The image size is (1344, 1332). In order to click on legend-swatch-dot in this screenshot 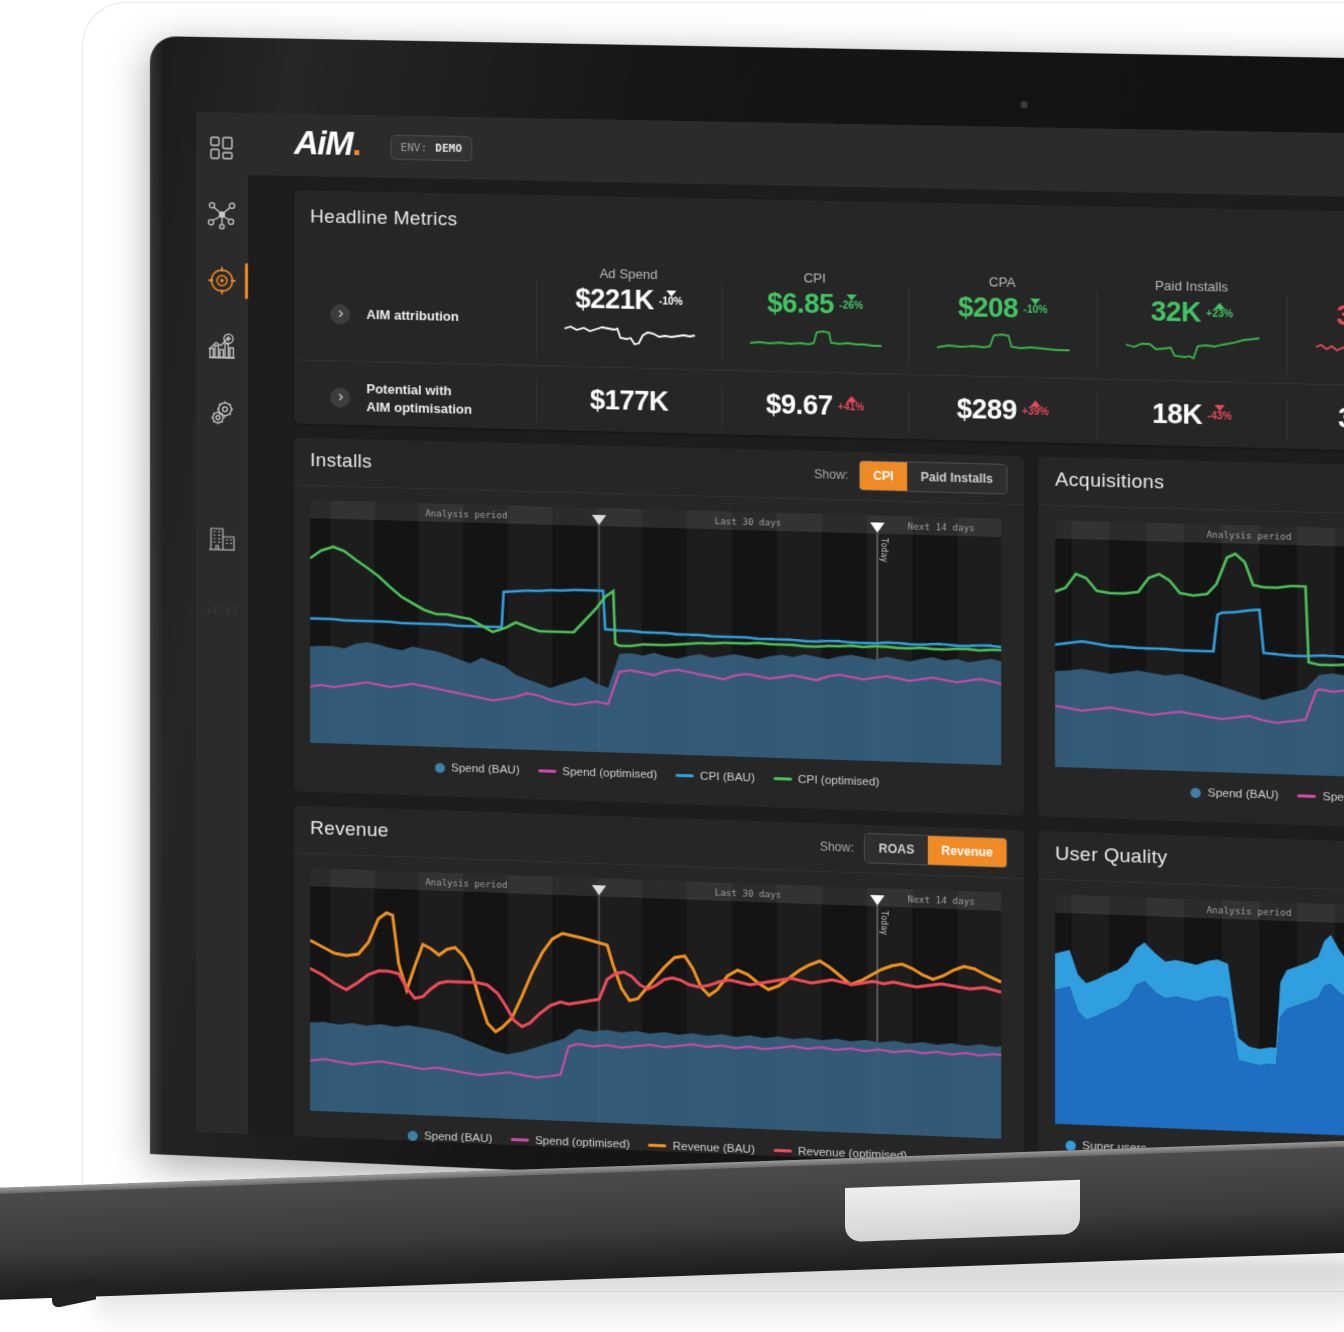, I will do `click(440, 767)`.